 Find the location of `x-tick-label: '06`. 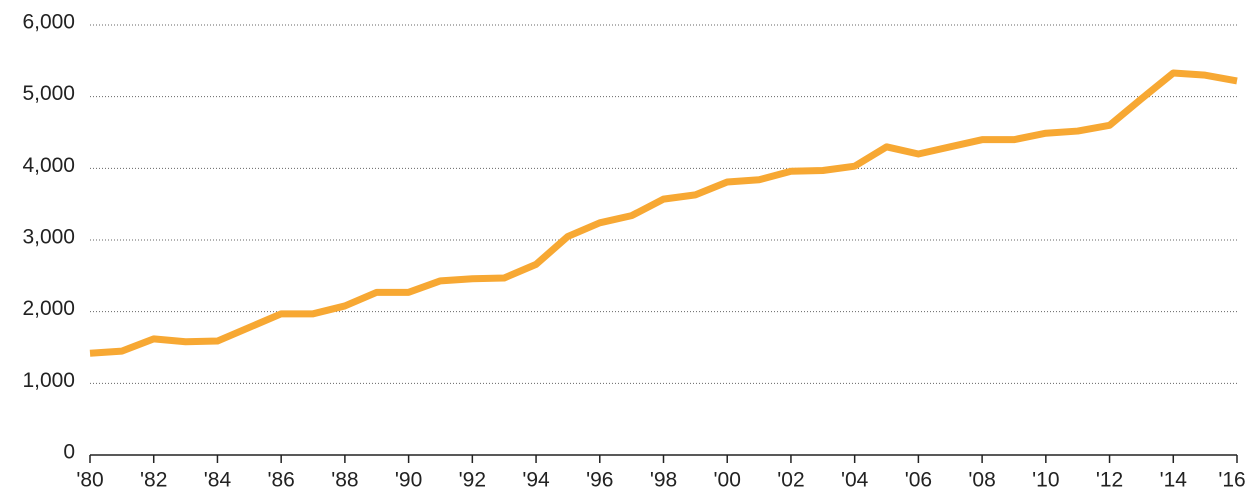

x-tick-label: '06 is located at coordinates (918, 480).